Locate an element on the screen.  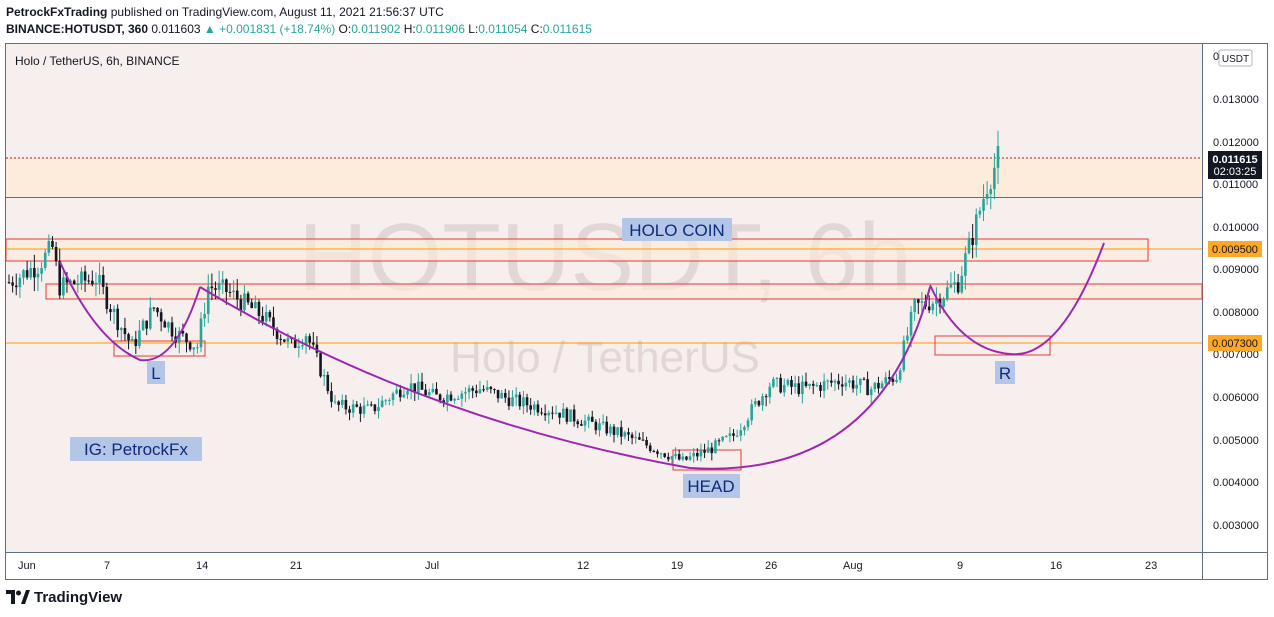
instagram-label: IG: PetrockFx is located at coordinates (136, 449).